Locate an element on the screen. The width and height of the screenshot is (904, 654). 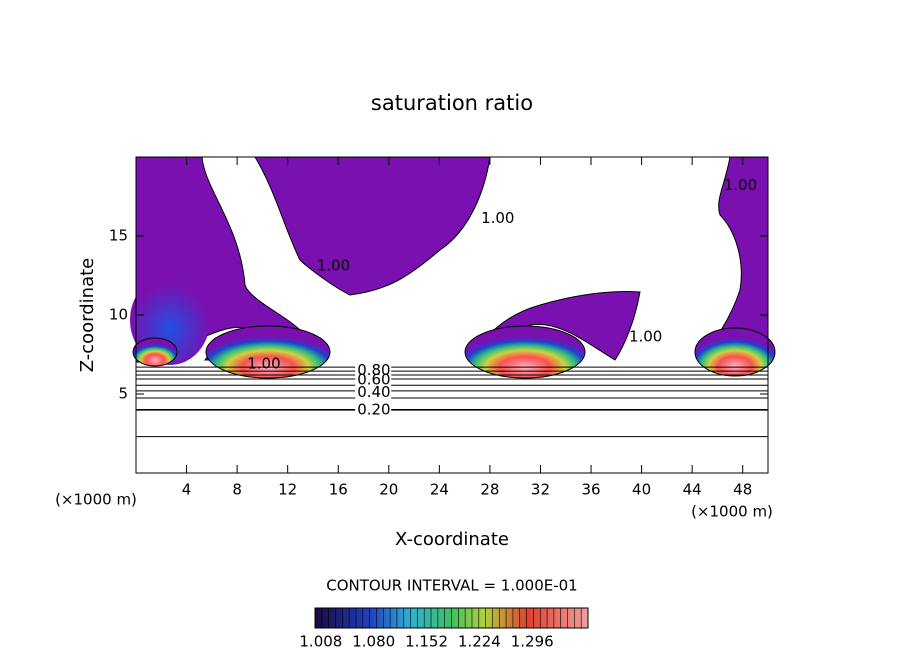
x-tick-label: 20 is located at coordinates (388, 490).